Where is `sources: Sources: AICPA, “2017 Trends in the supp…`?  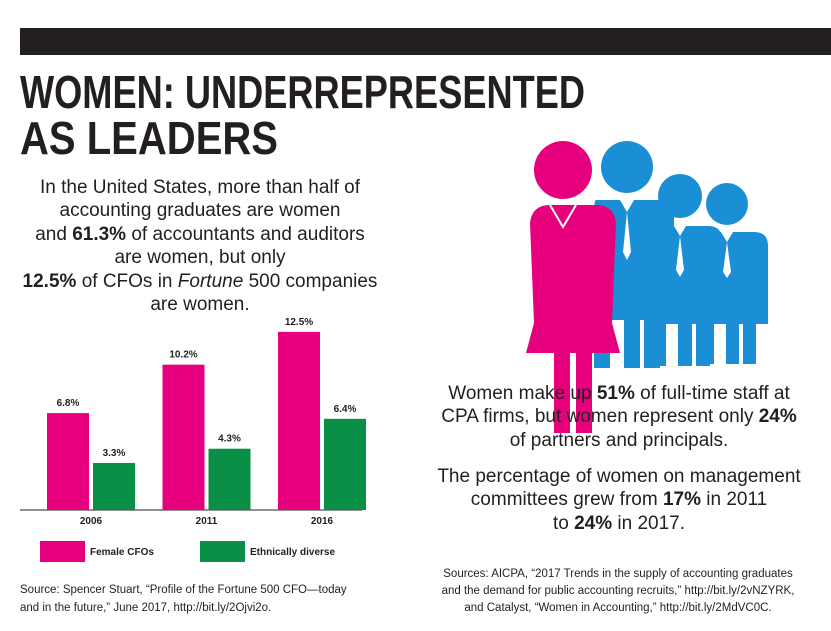 sources: Sources: AICPA, “2017 Trends in the supp… is located at coordinates (618, 591).